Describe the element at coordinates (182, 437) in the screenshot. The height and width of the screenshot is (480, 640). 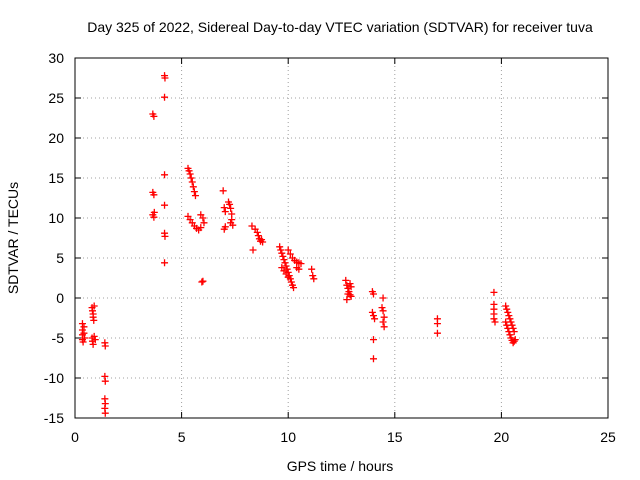
I see `x-tick-label: 5` at that location.